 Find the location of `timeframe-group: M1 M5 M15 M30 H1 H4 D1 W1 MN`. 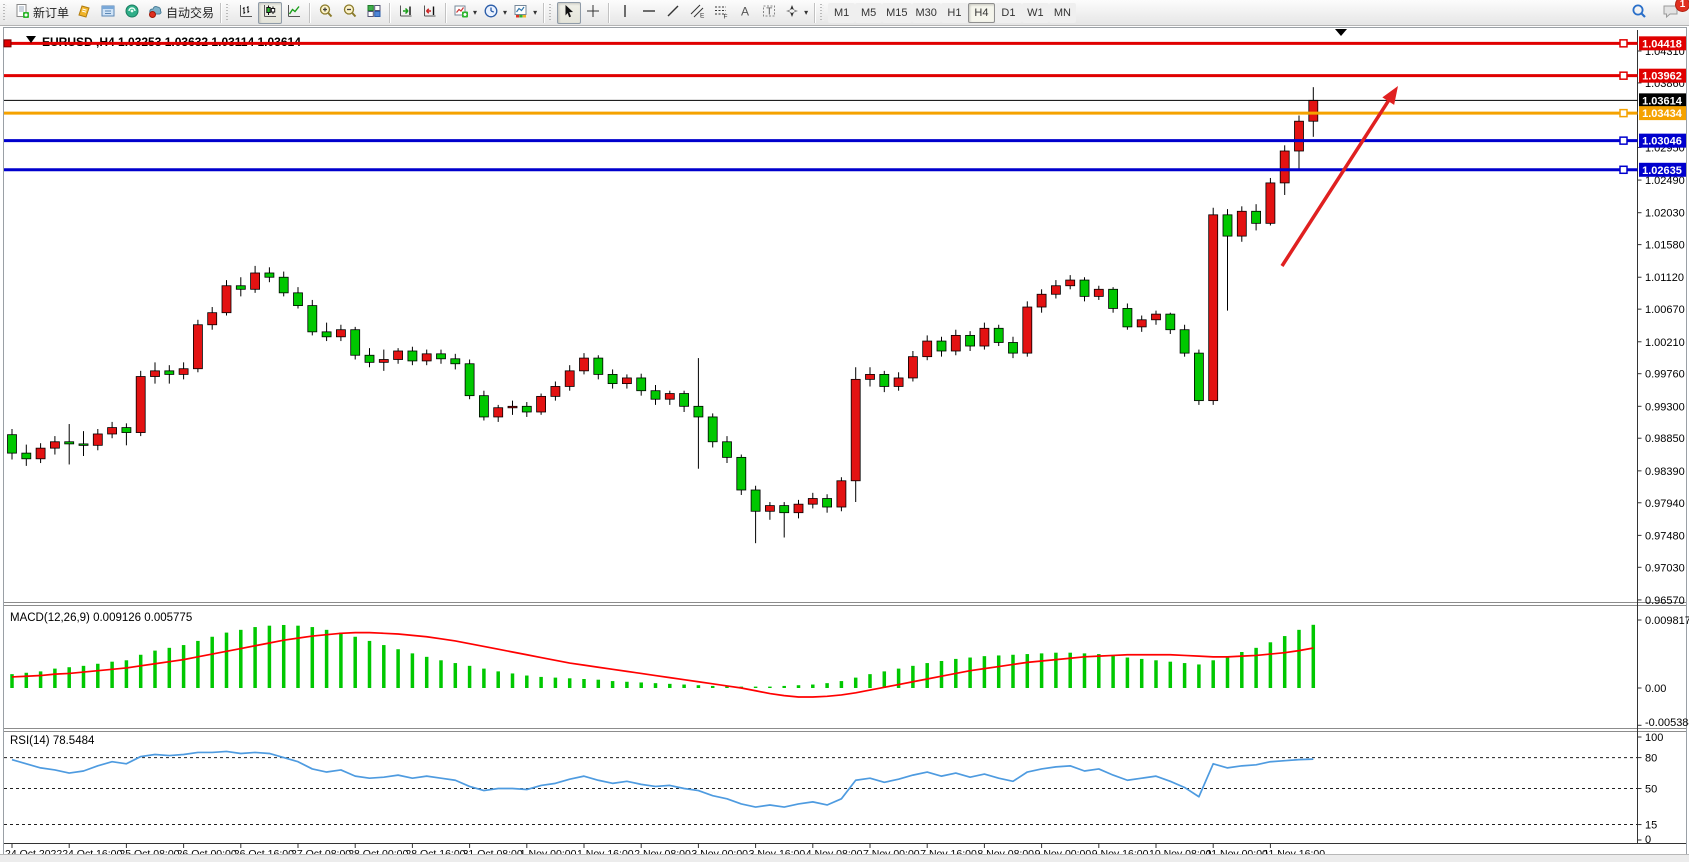

timeframe-group: M1 M5 M15 M30 H1 H4 D1 W1 MN is located at coordinates (952, 12).